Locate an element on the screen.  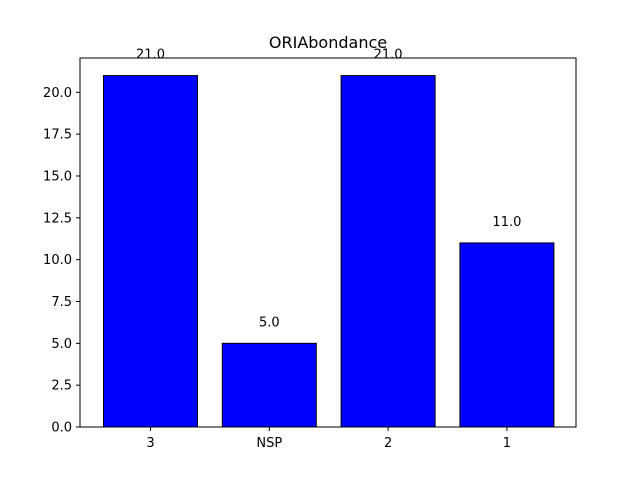
bar-nsp is located at coordinates (269, 385).